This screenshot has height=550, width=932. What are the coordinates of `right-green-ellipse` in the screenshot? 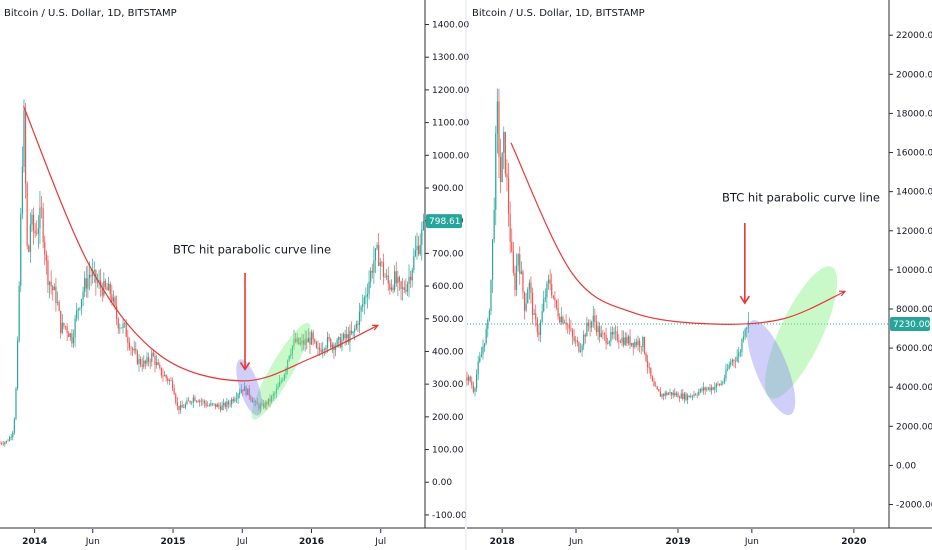 It's located at (800, 332).